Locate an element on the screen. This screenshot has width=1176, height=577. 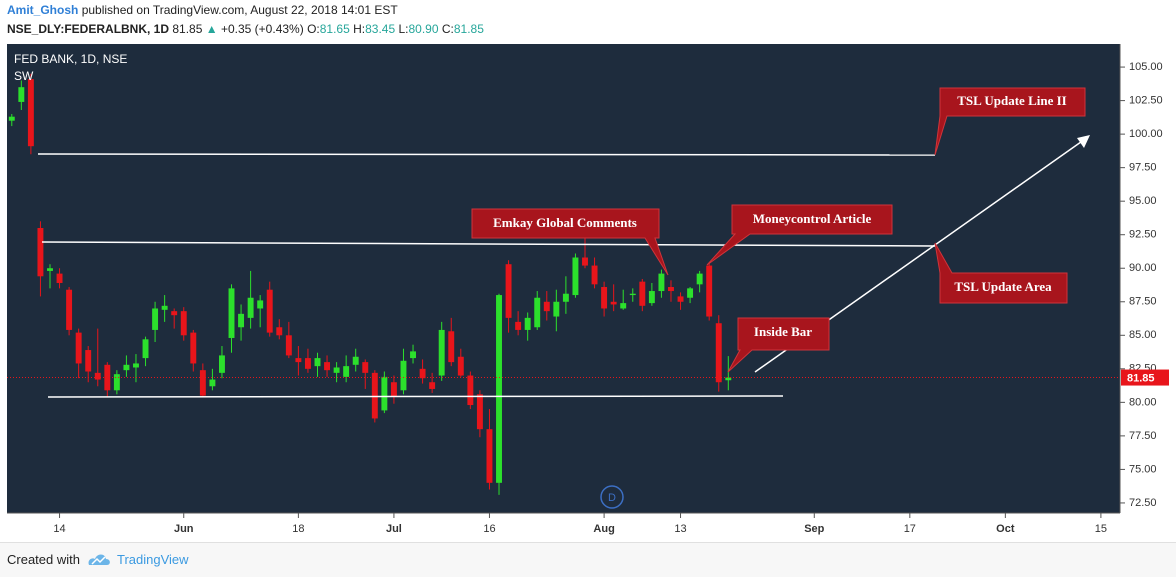
y-tick-label: 87.50 is located at coordinates (1143, 302).